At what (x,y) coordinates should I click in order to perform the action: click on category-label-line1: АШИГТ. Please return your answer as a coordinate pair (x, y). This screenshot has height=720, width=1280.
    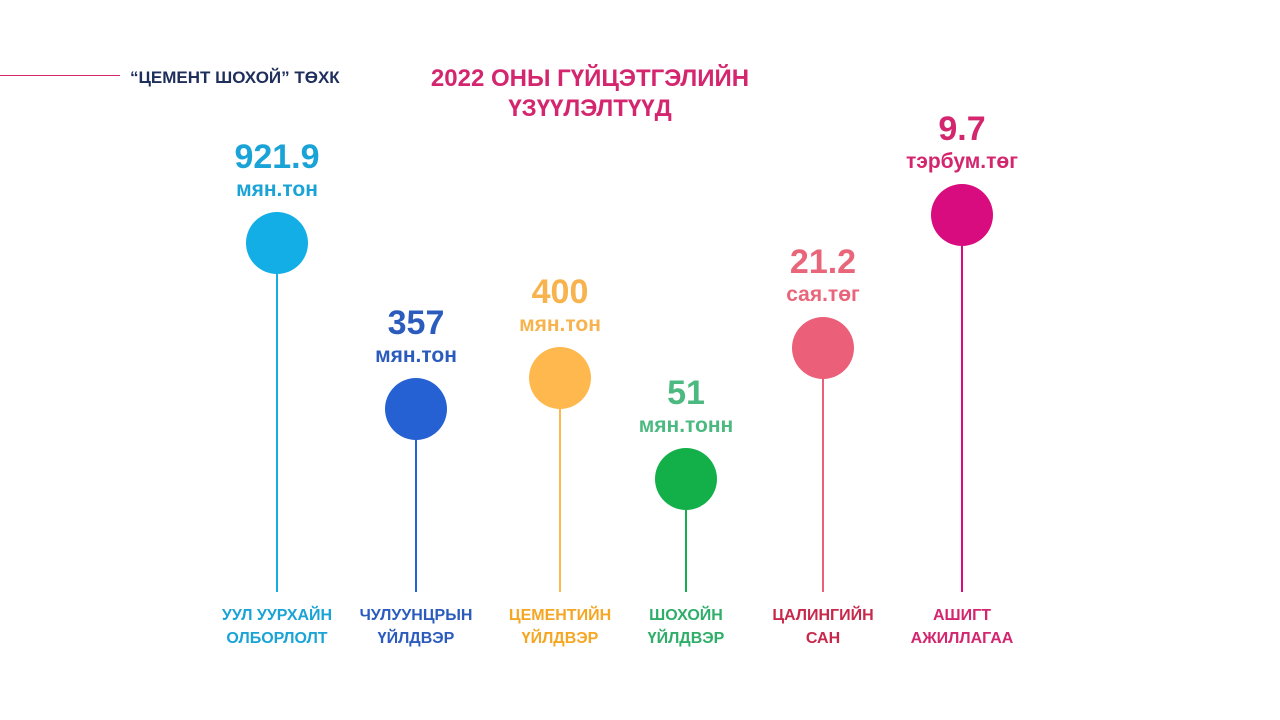
    Looking at the image, I should click on (962, 615).